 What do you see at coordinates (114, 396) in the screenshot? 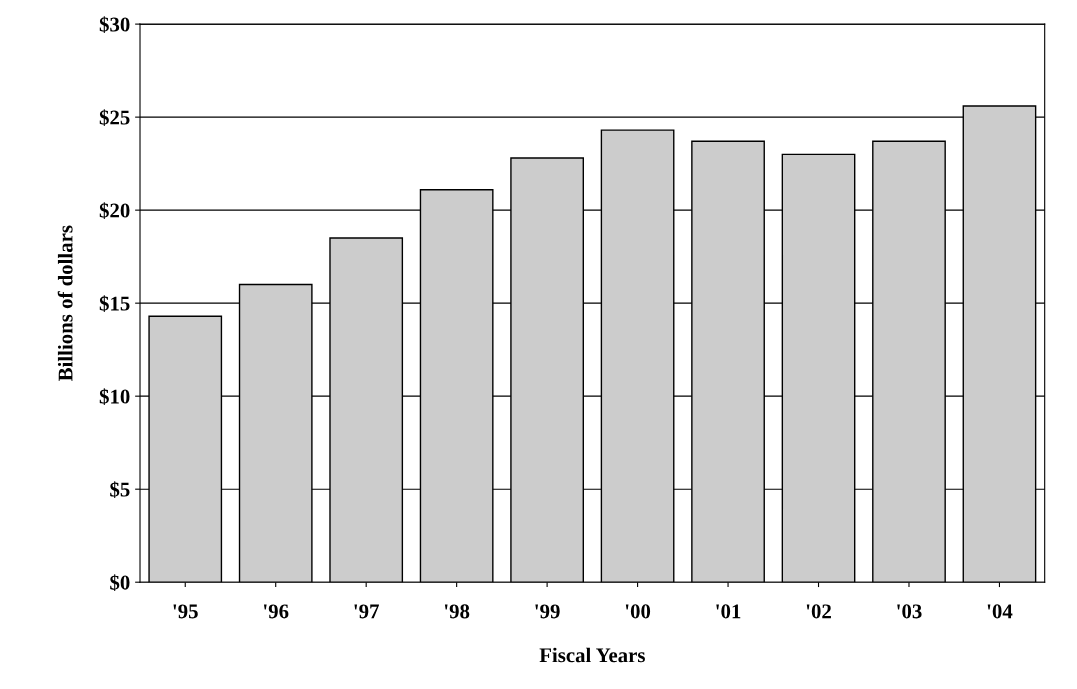
I see `y-tick-label: $10` at bounding box center [114, 396].